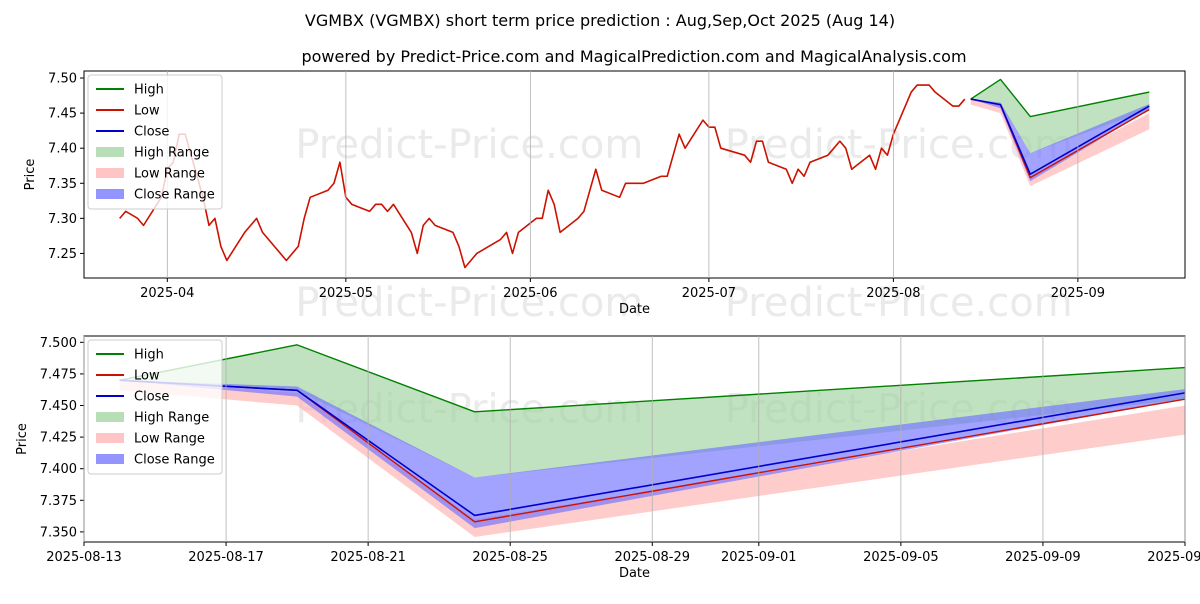  I want to click on high-range-band, so click(1060, 116).